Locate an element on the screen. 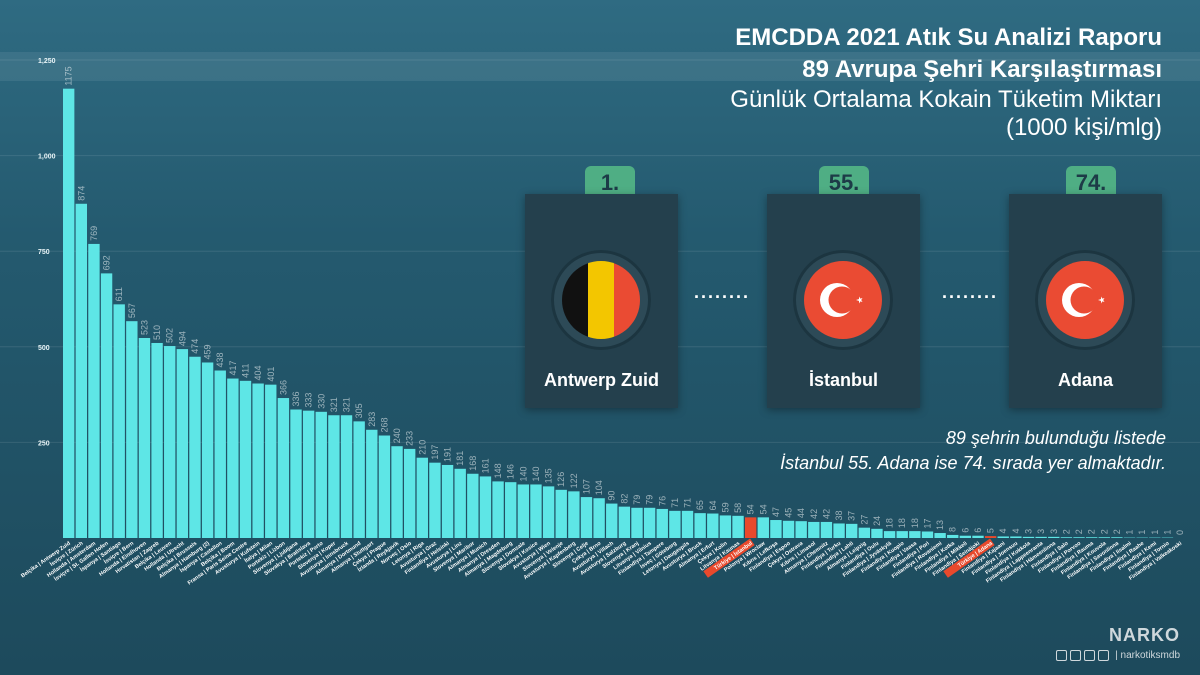  data-label: 321 is located at coordinates (347, 404).